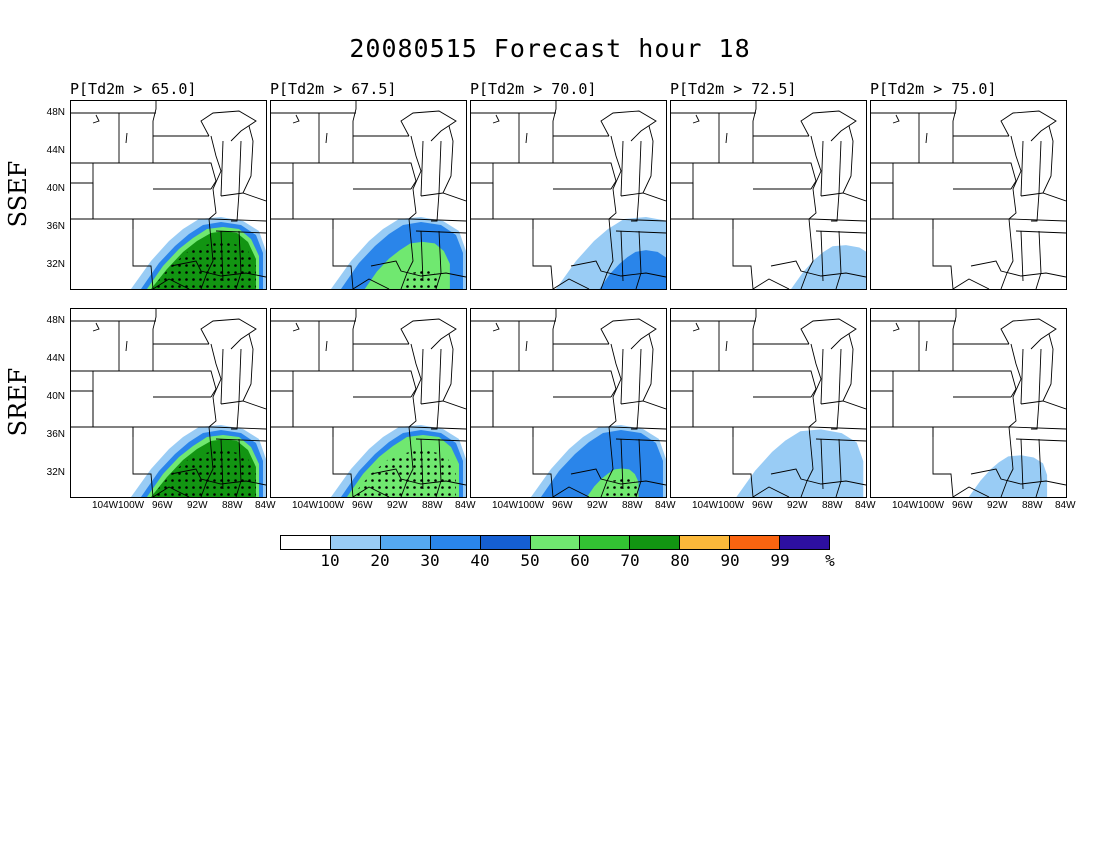 Image resolution: width=1100 pixels, height=850 pixels. What do you see at coordinates (55, 112) in the screenshot?
I see `latitude-label: 48N` at bounding box center [55, 112].